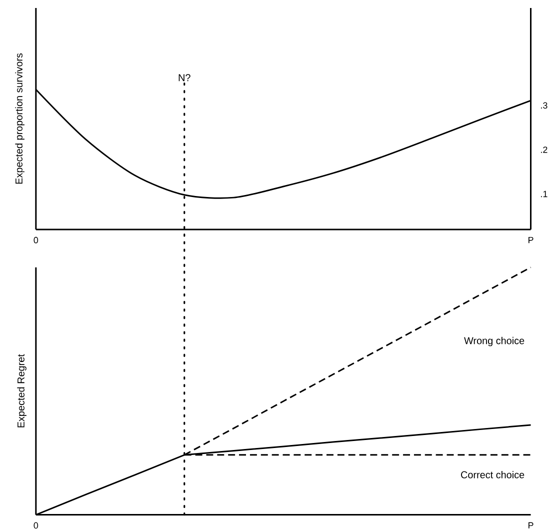  Describe the element at coordinates (544, 194) in the screenshot. I see `y-tick-label: .1` at that location.